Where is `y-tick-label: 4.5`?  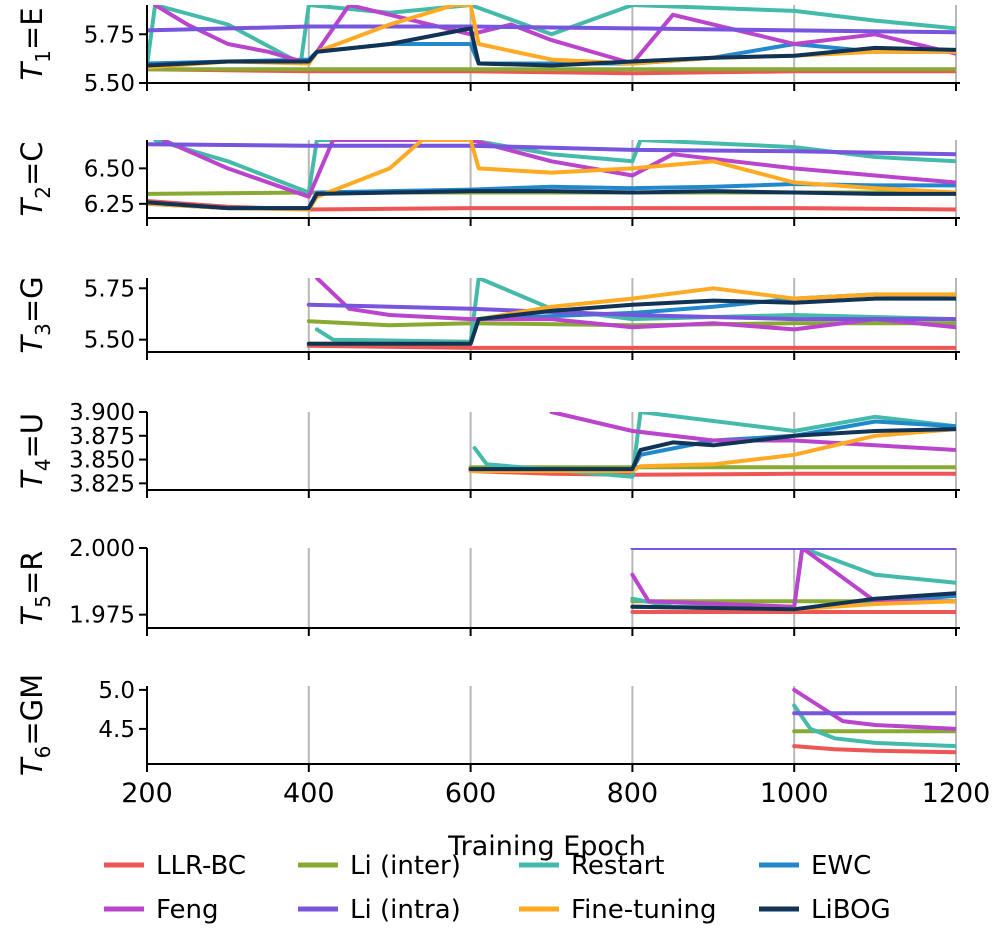
y-tick-label: 4.5 is located at coordinates (116, 730).